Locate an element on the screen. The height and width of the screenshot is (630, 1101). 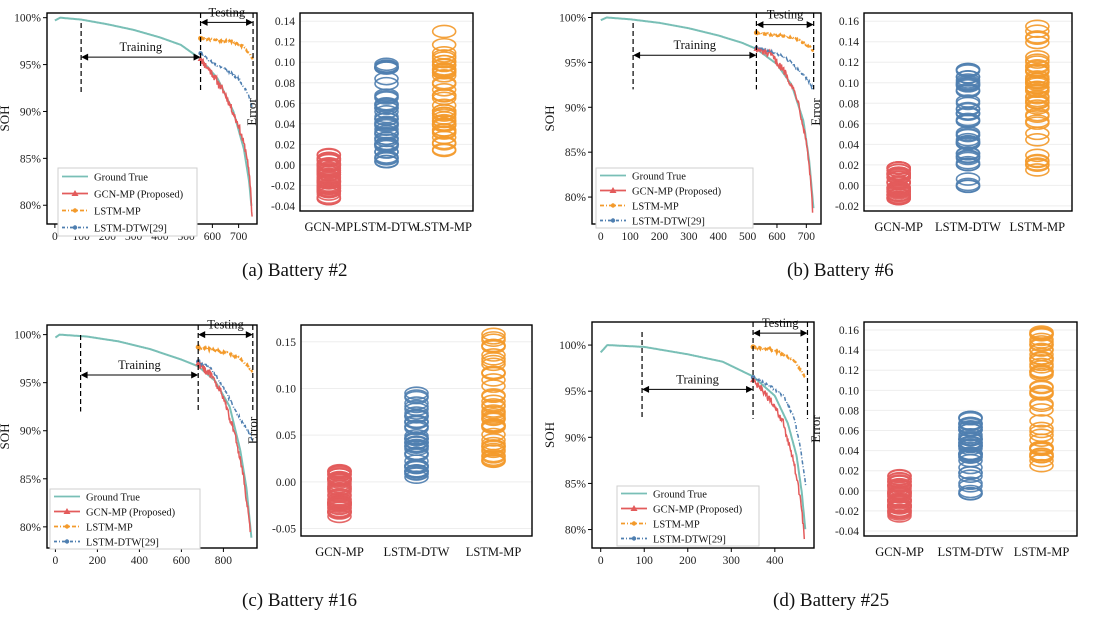
testing-arrow-right-head is located at coordinates (804, 333).